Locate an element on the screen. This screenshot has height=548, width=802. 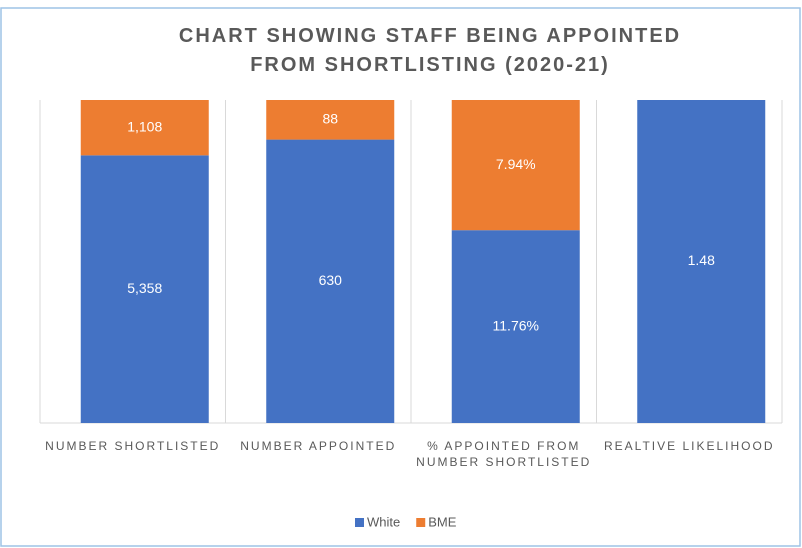
data-label: 7.94% is located at coordinates (516, 164).